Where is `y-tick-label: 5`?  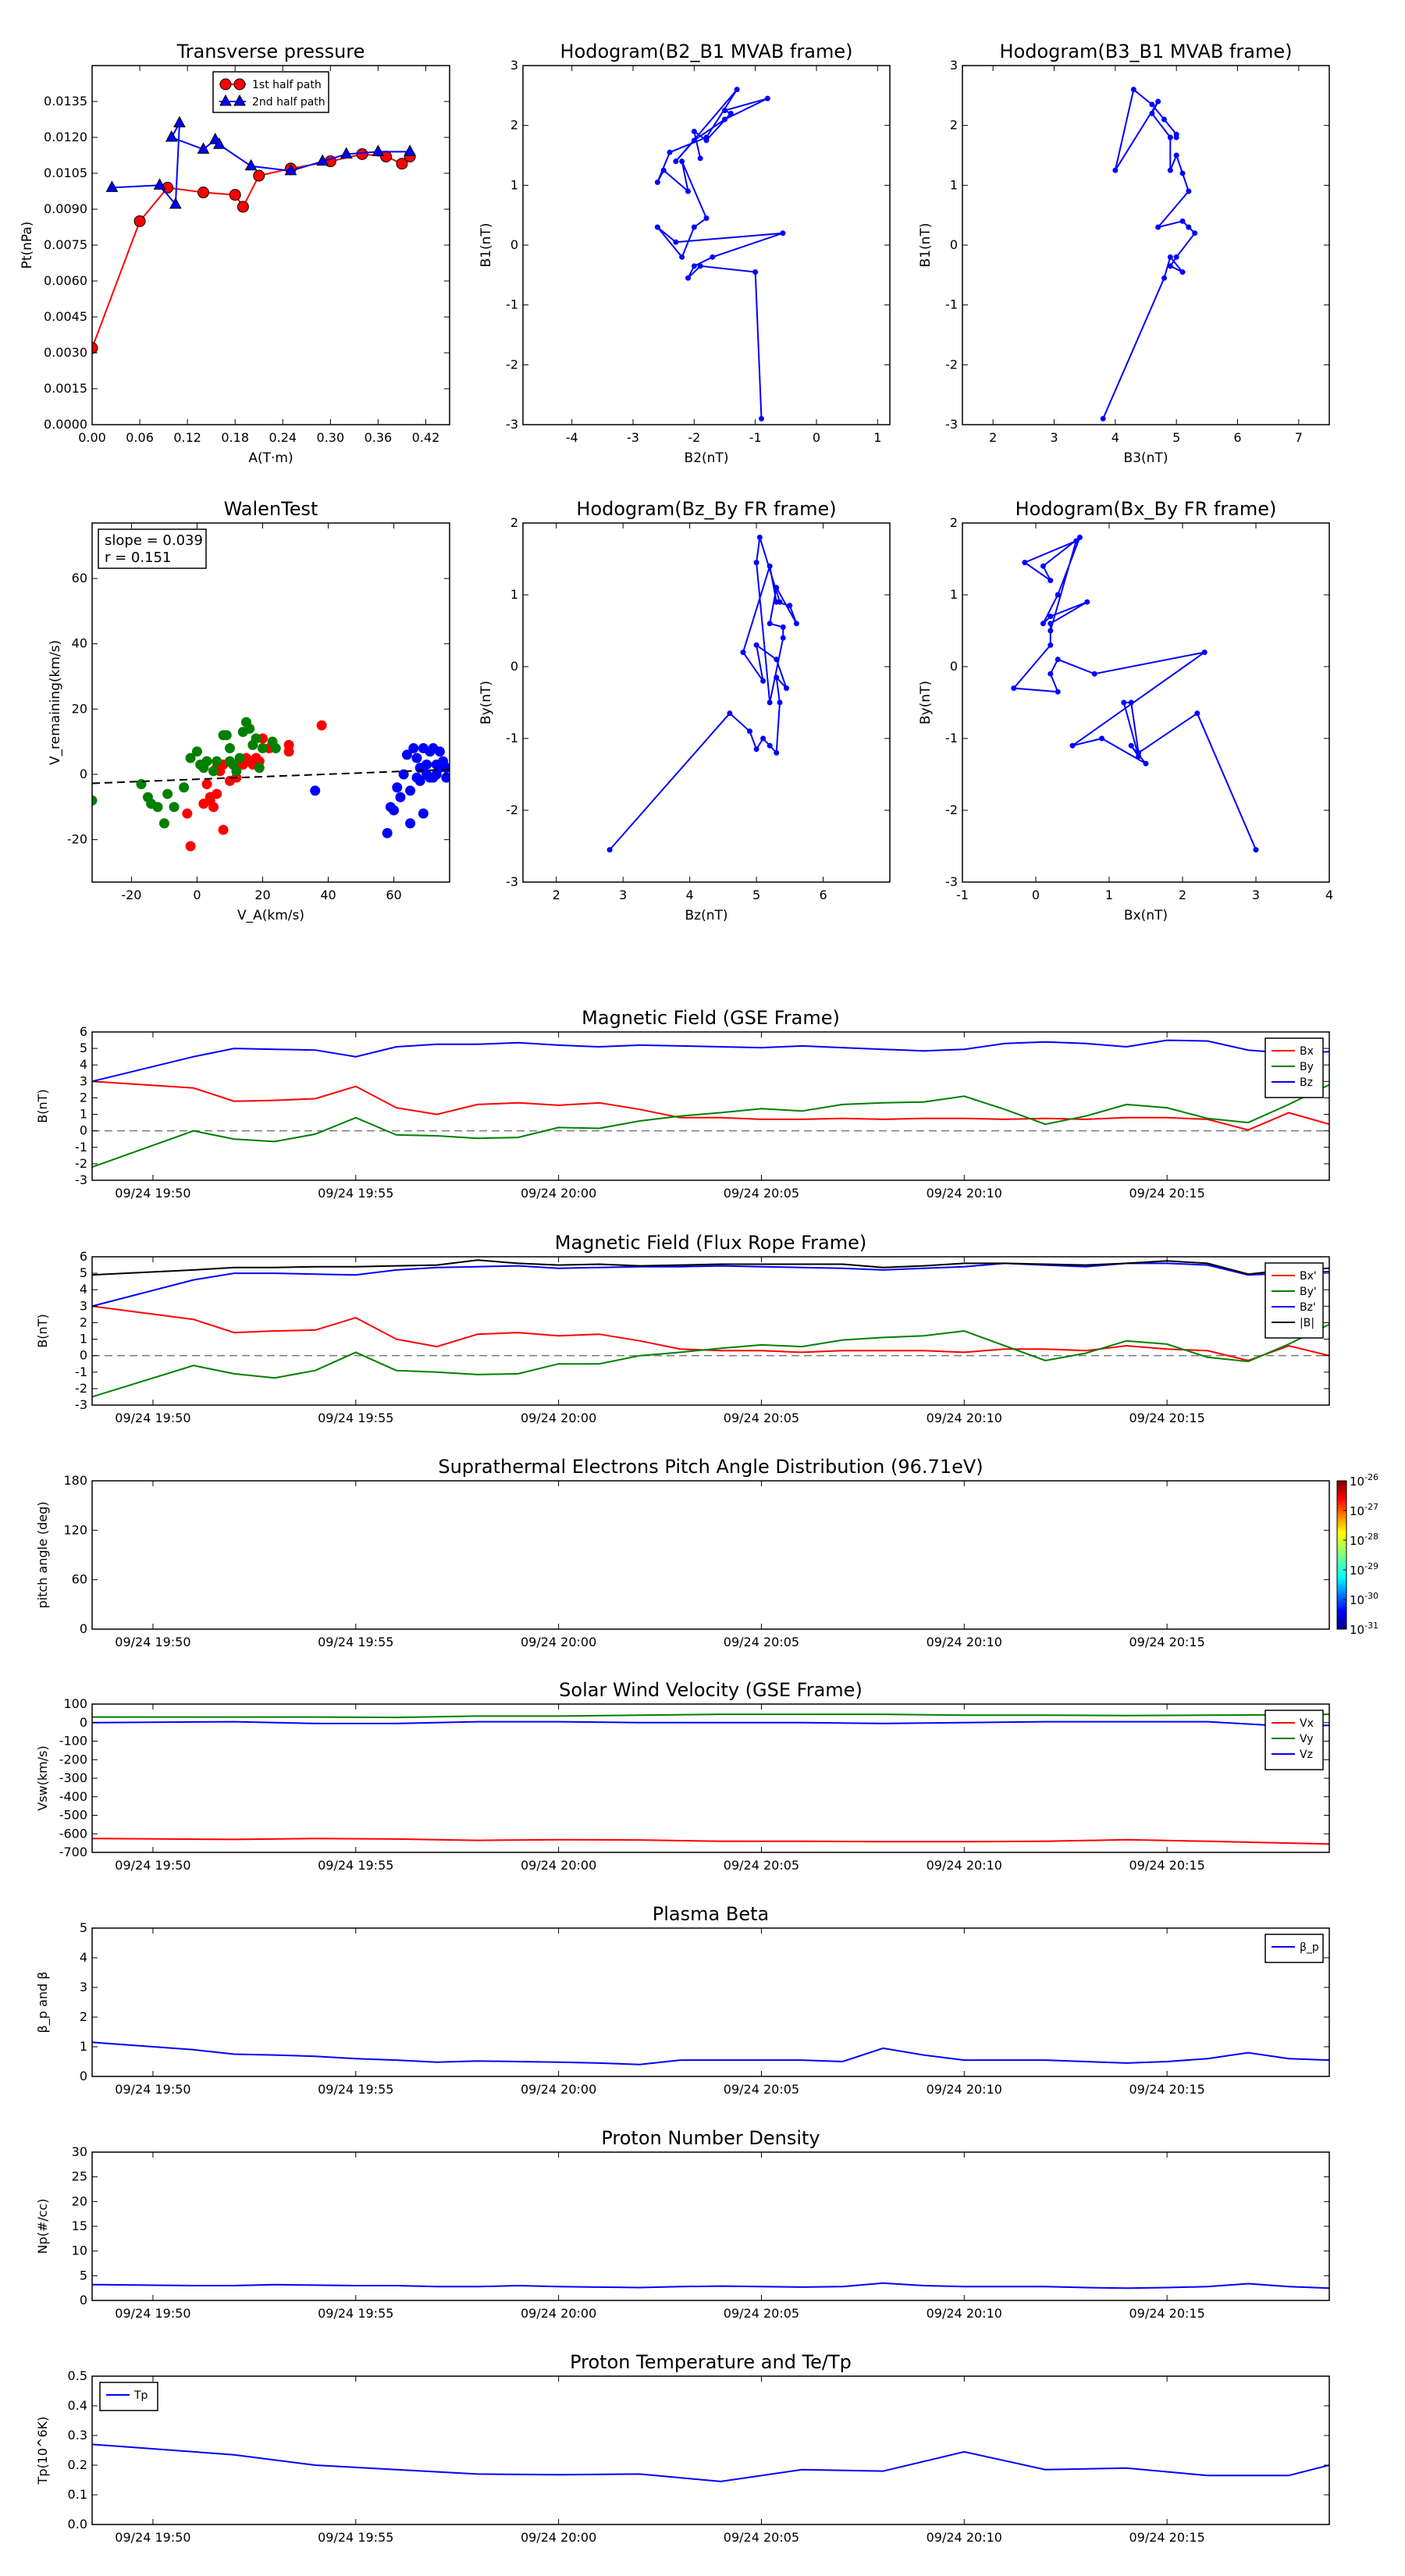
y-tick-label: 5 is located at coordinates (84, 1927).